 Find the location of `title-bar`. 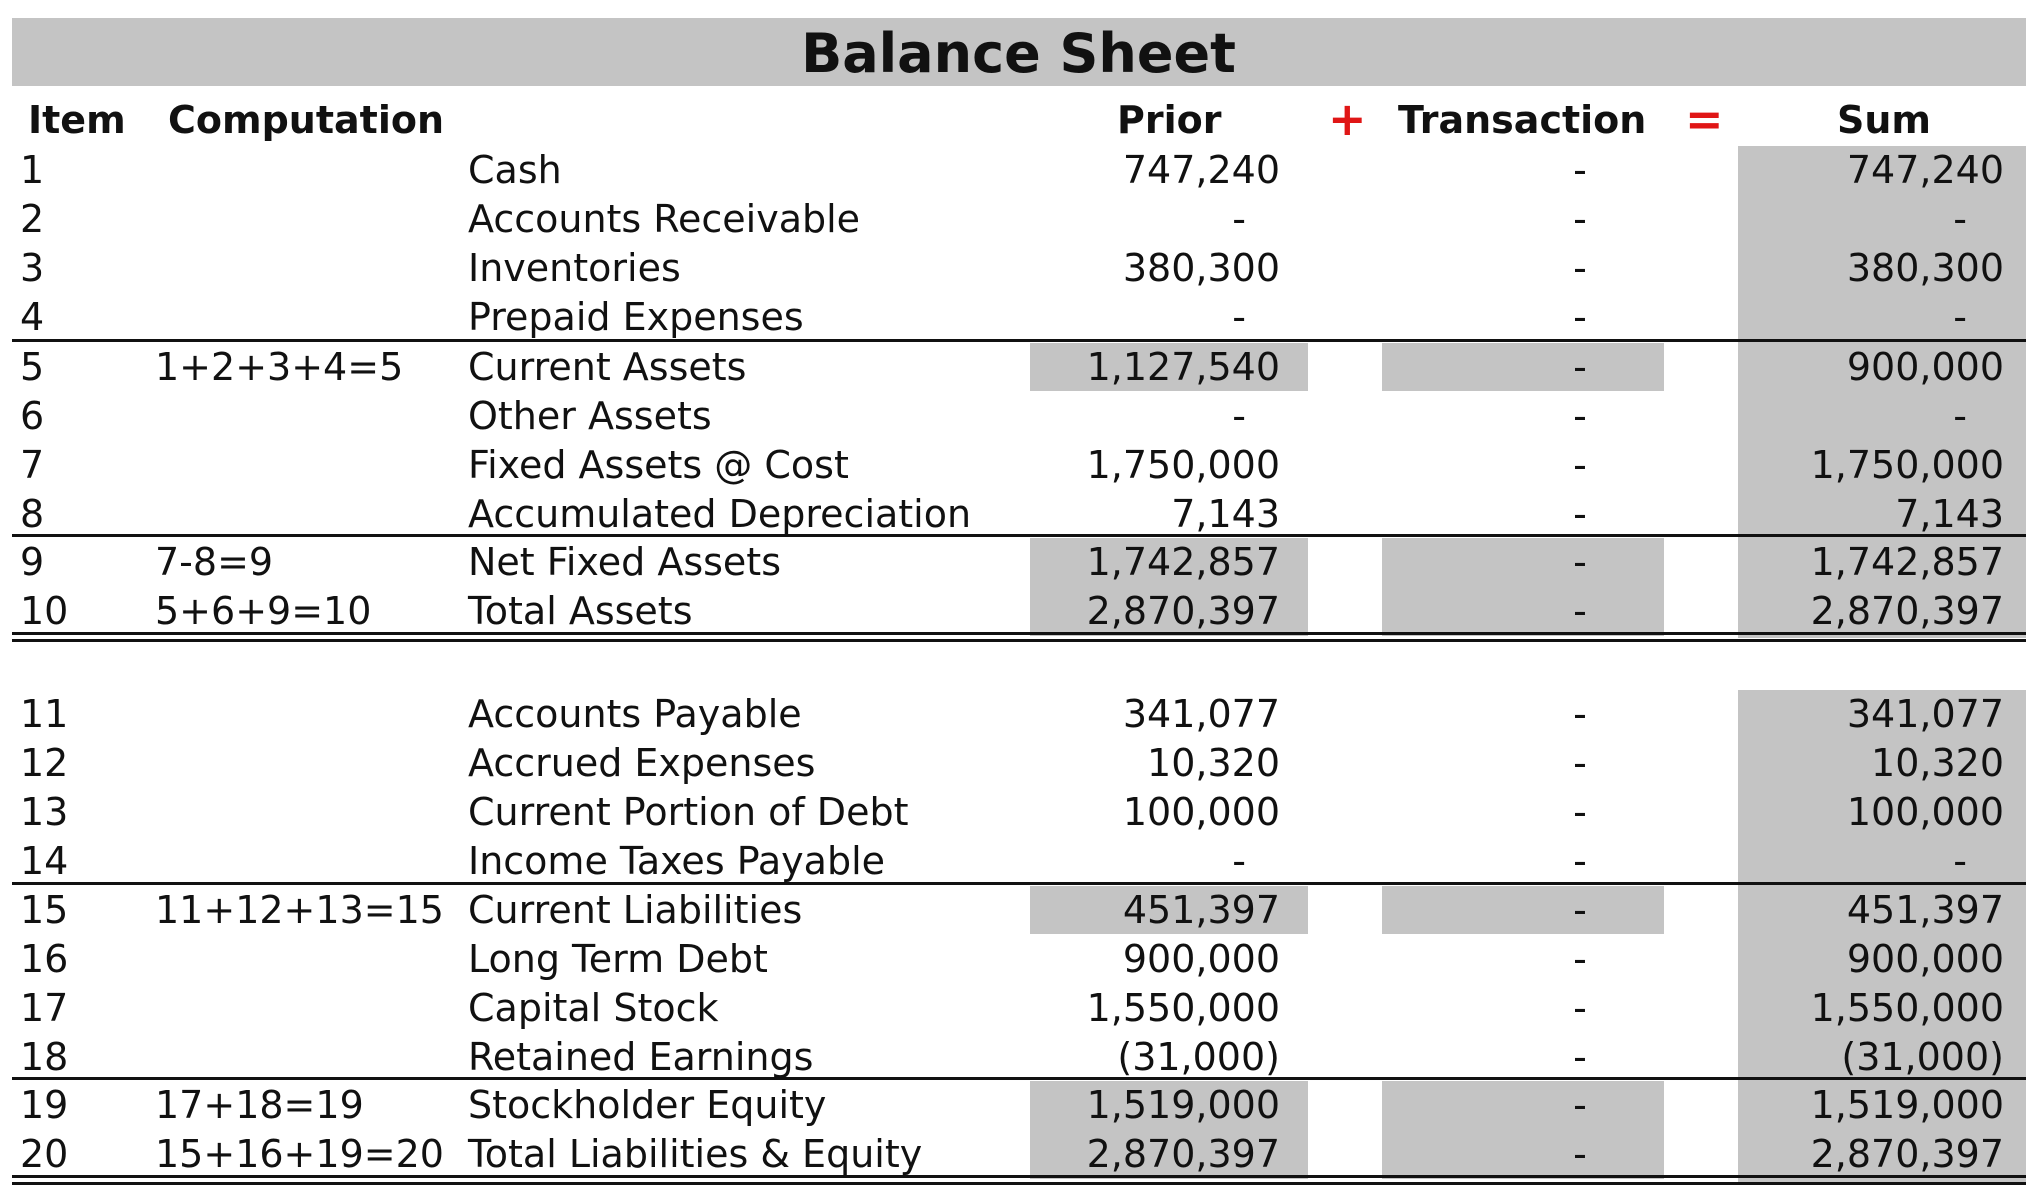

title-bar is located at coordinates (1019, 52).